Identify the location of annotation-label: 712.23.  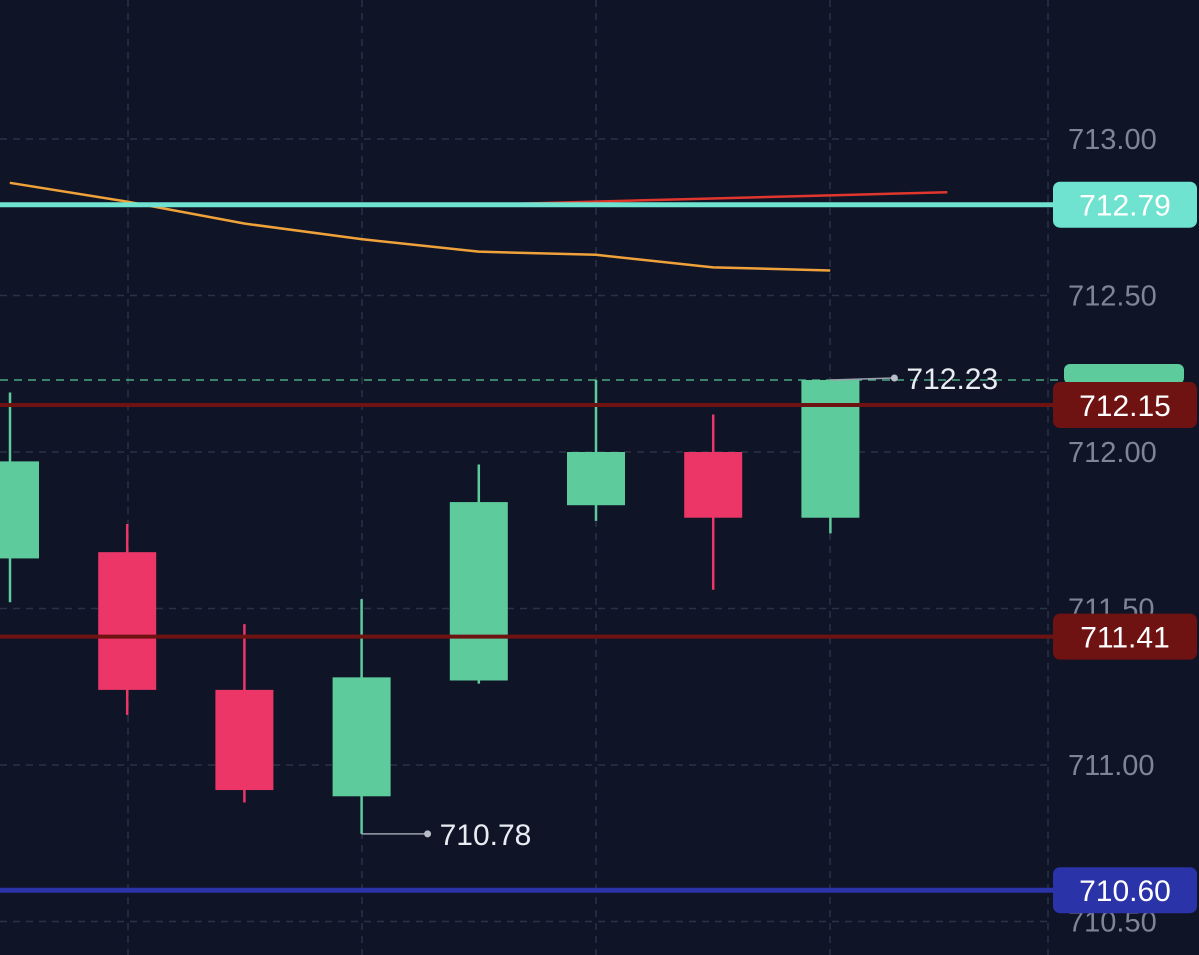
(952, 379).